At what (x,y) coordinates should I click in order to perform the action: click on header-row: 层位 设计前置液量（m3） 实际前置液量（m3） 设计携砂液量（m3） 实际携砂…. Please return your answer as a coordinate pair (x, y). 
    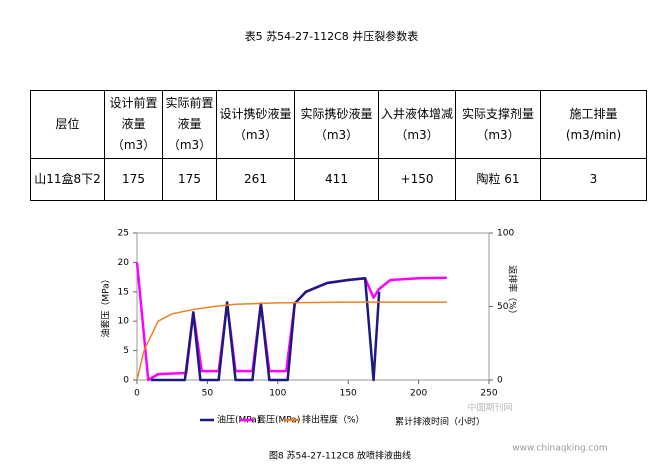
    Looking at the image, I should click on (338, 124).